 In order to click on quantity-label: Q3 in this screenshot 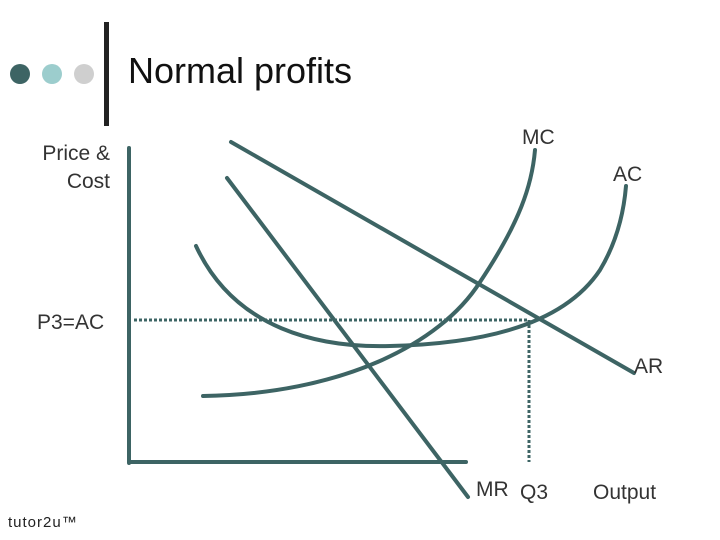, I will do `click(534, 492)`.